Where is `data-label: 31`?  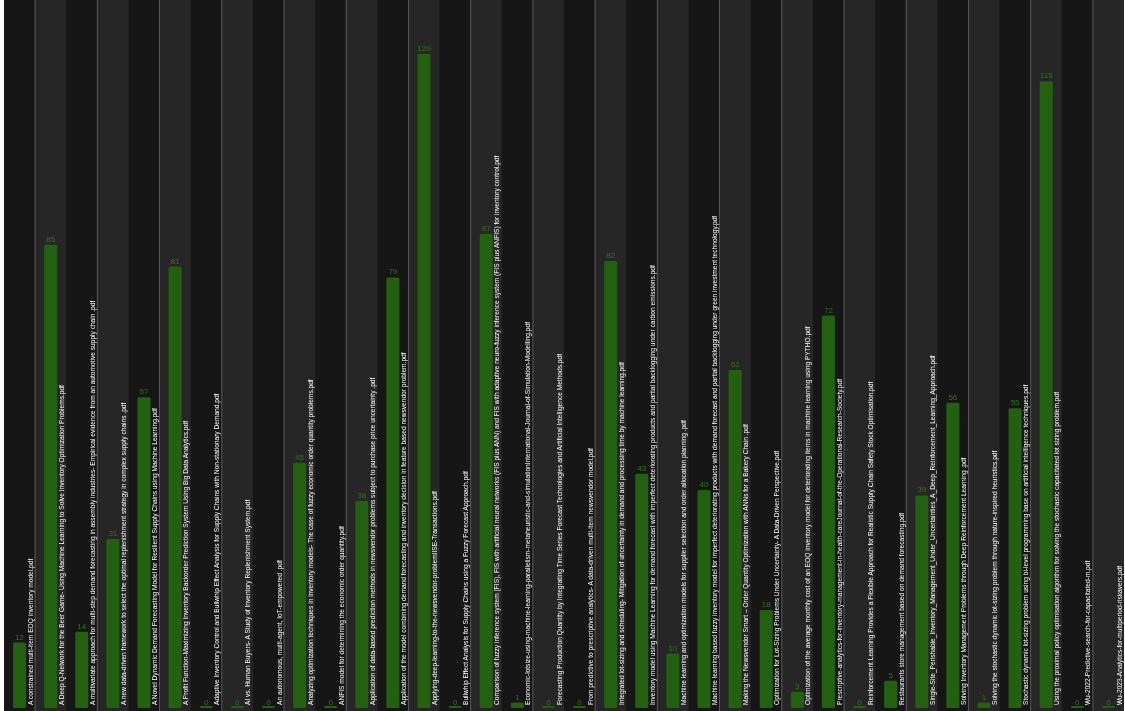
data-label: 31 is located at coordinates (113, 534).